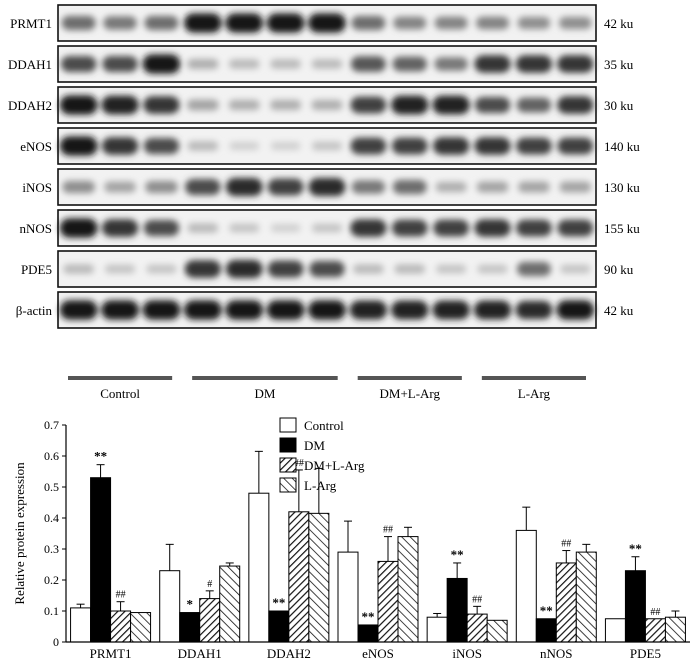 This screenshot has width=700, height=659. What do you see at coordinates (318, 490) in the screenshot?
I see `error-bar-ddah2-l-arg` at bounding box center [318, 490].